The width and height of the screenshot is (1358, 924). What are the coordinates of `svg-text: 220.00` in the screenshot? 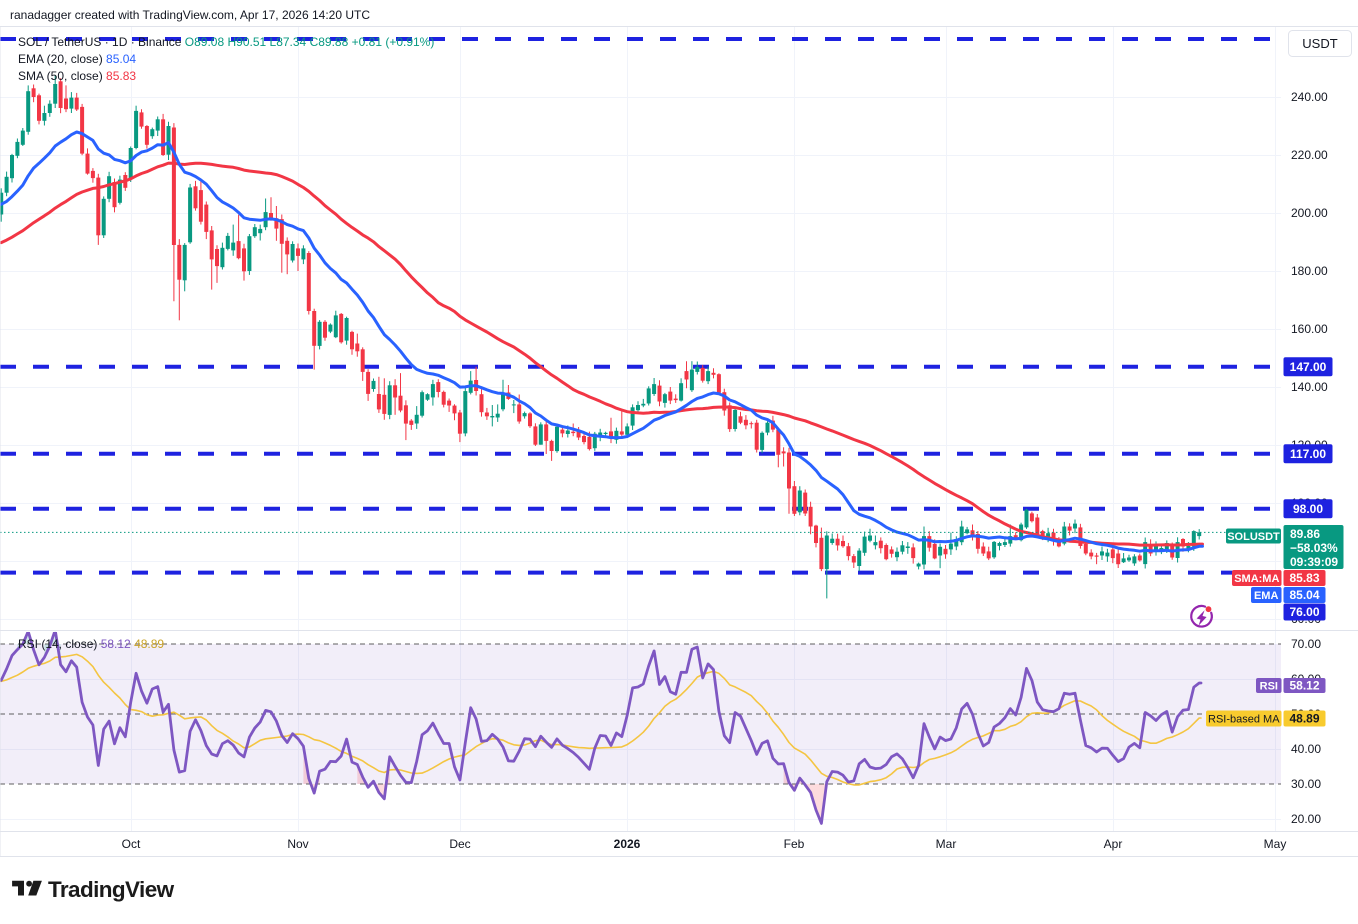 It's located at (1309, 155).